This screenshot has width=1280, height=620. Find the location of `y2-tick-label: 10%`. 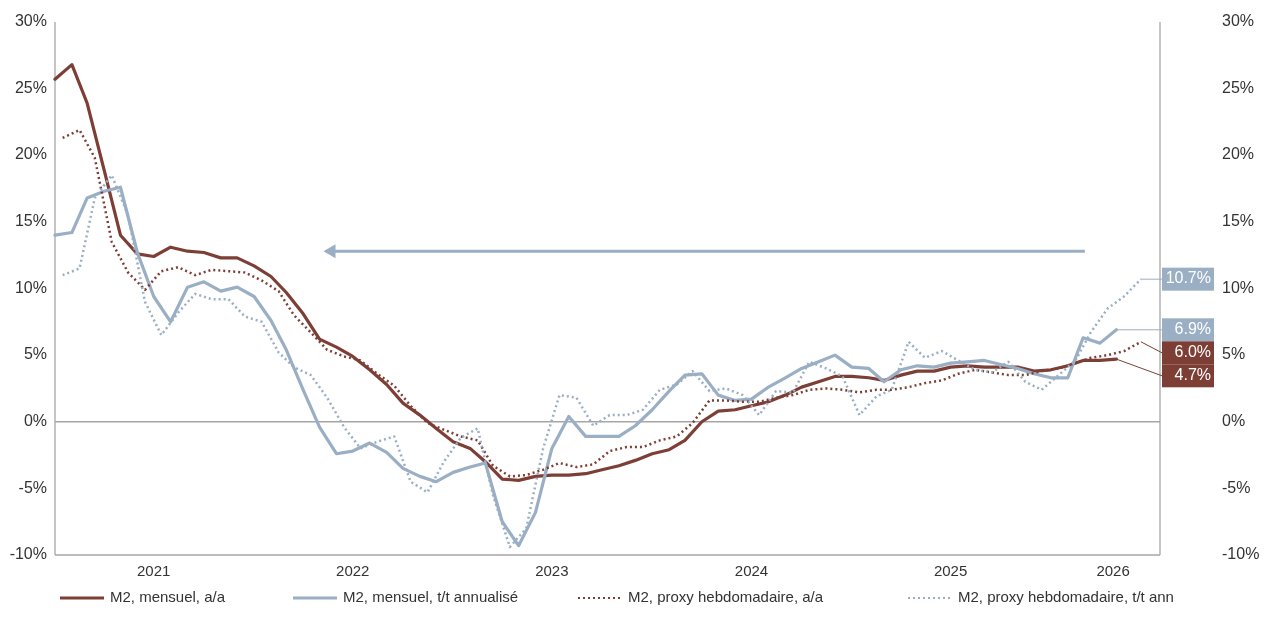

y2-tick-label: 10% is located at coordinates (1238, 287).